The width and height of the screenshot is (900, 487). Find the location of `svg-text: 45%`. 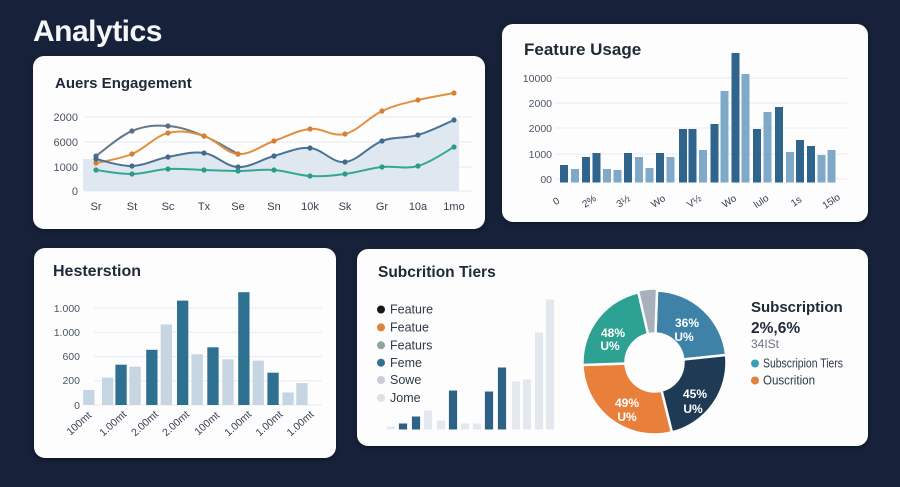

svg-text: 45% is located at coordinates (695, 394).